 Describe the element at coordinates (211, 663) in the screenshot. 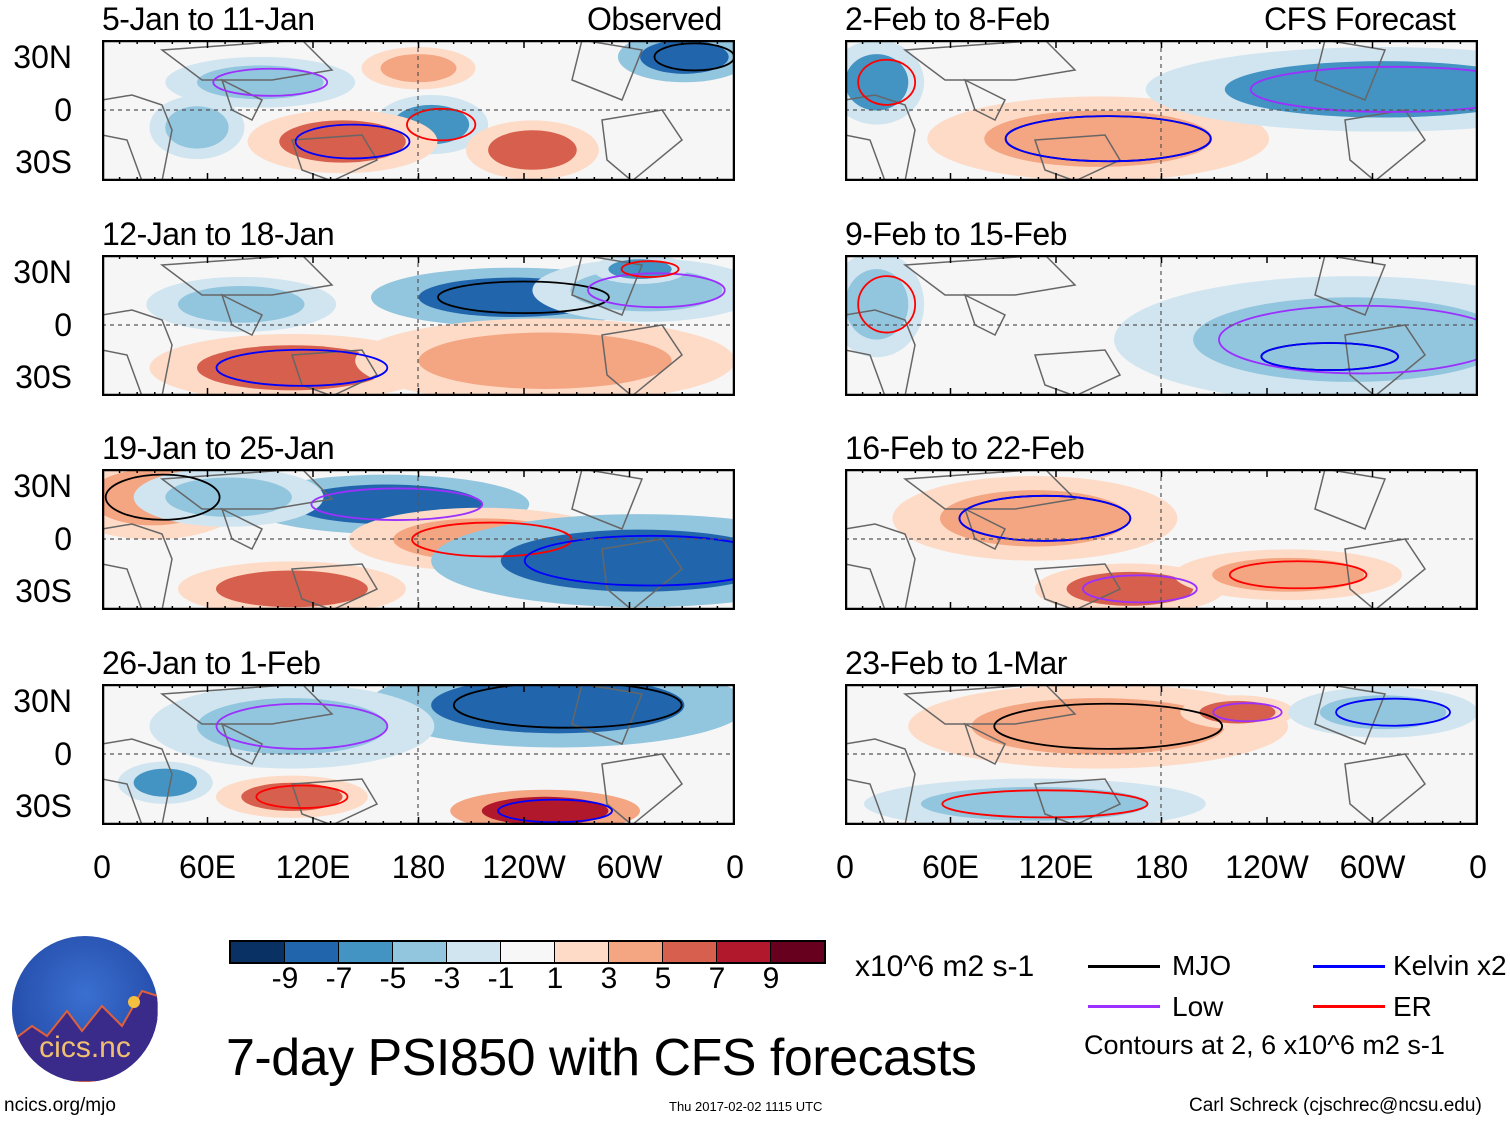

I see `panel-title: 26-Jan to 1-Feb` at that location.